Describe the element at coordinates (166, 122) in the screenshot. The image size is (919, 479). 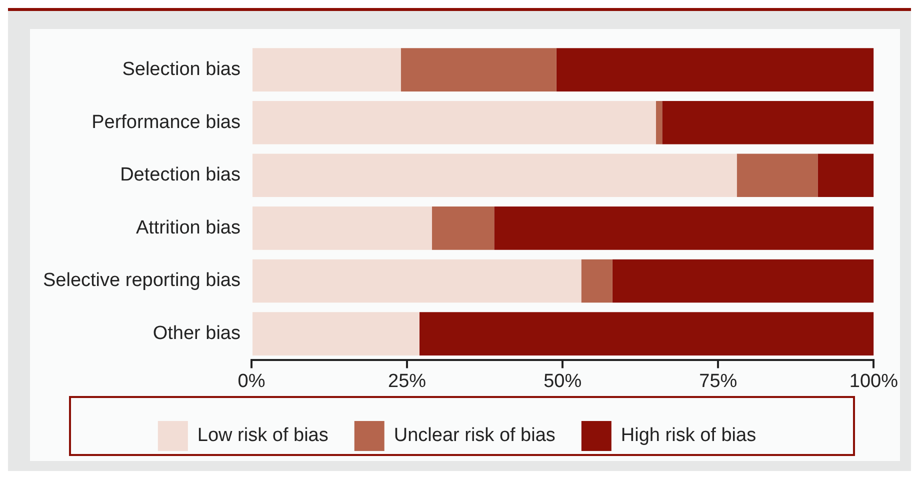
I see `y-tick-label: Performance bias` at that location.